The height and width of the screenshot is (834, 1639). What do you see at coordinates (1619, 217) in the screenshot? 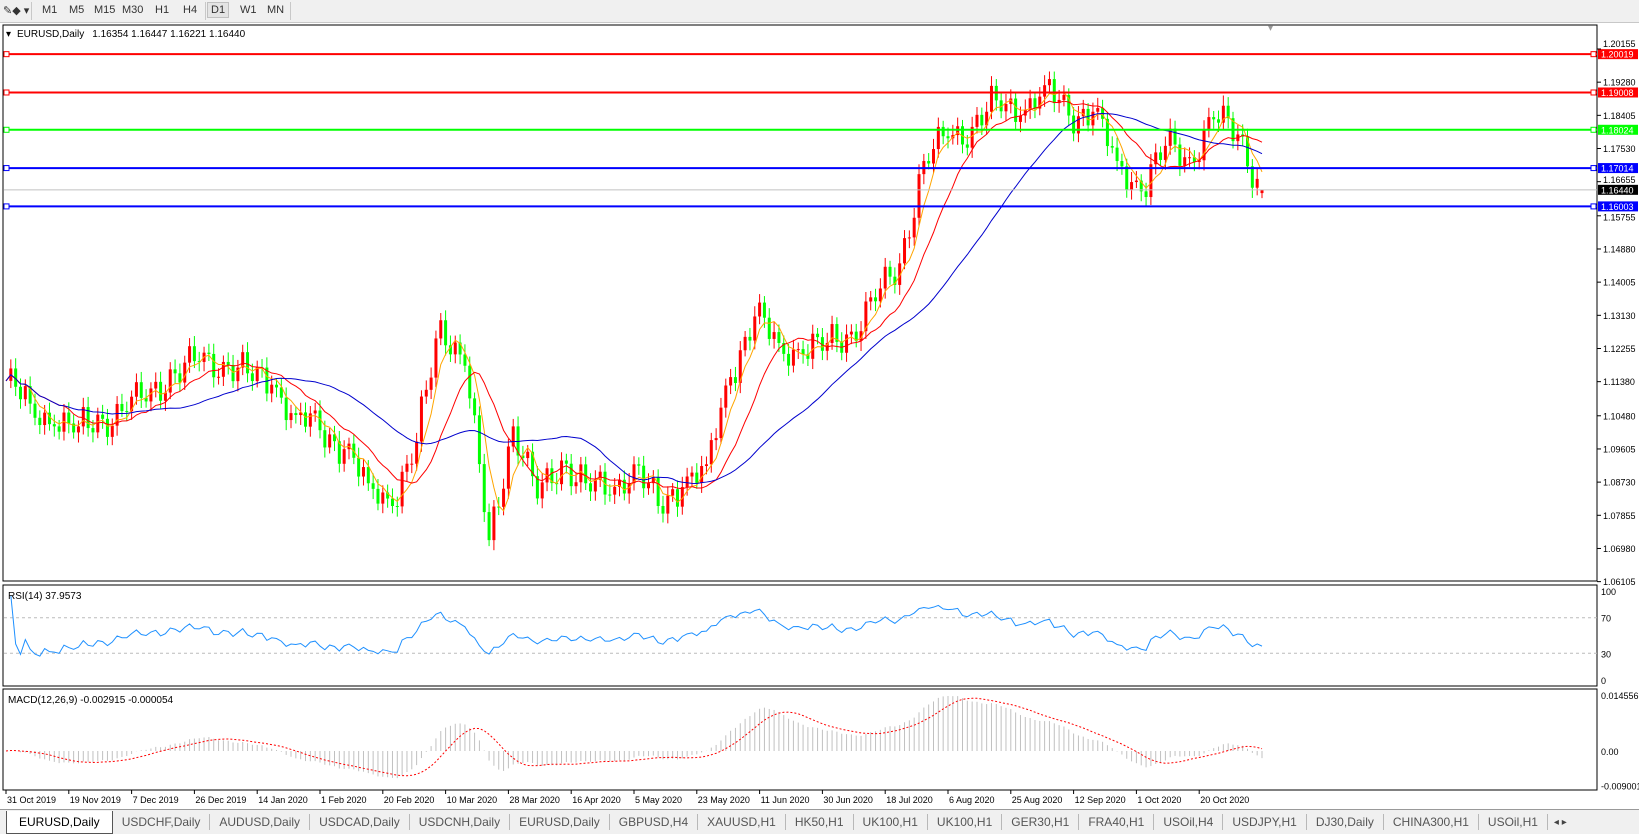
I see `price-tick-label: 1.15755` at bounding box center [1619, 217].